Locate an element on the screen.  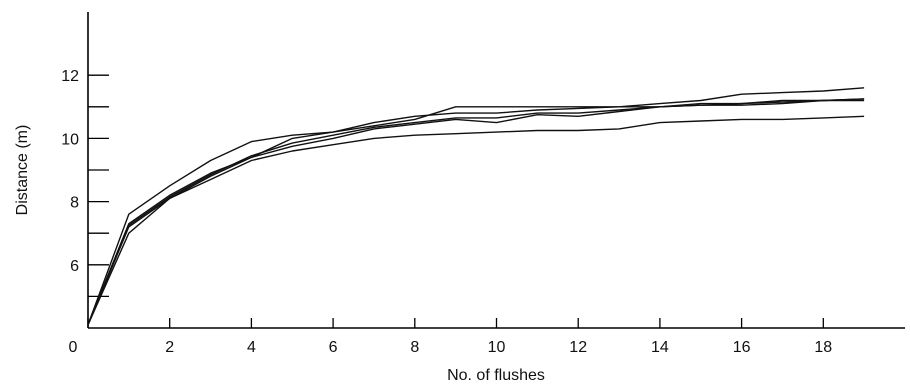
x-tick-label: 18 is located at coordinates (823, 347).